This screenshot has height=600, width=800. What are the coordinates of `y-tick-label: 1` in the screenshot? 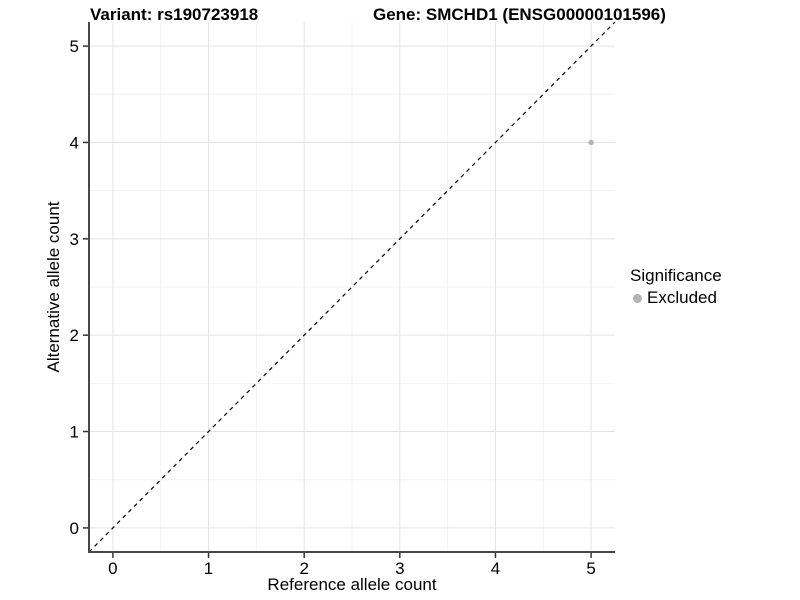 It's located at (74, 432).